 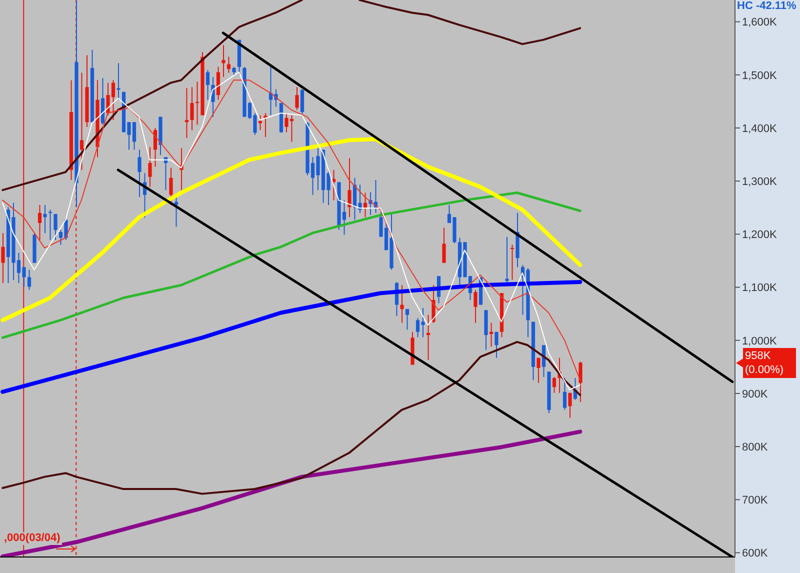 I want to click on y-tick-label: 1,400K, so click(x=760, y=128).